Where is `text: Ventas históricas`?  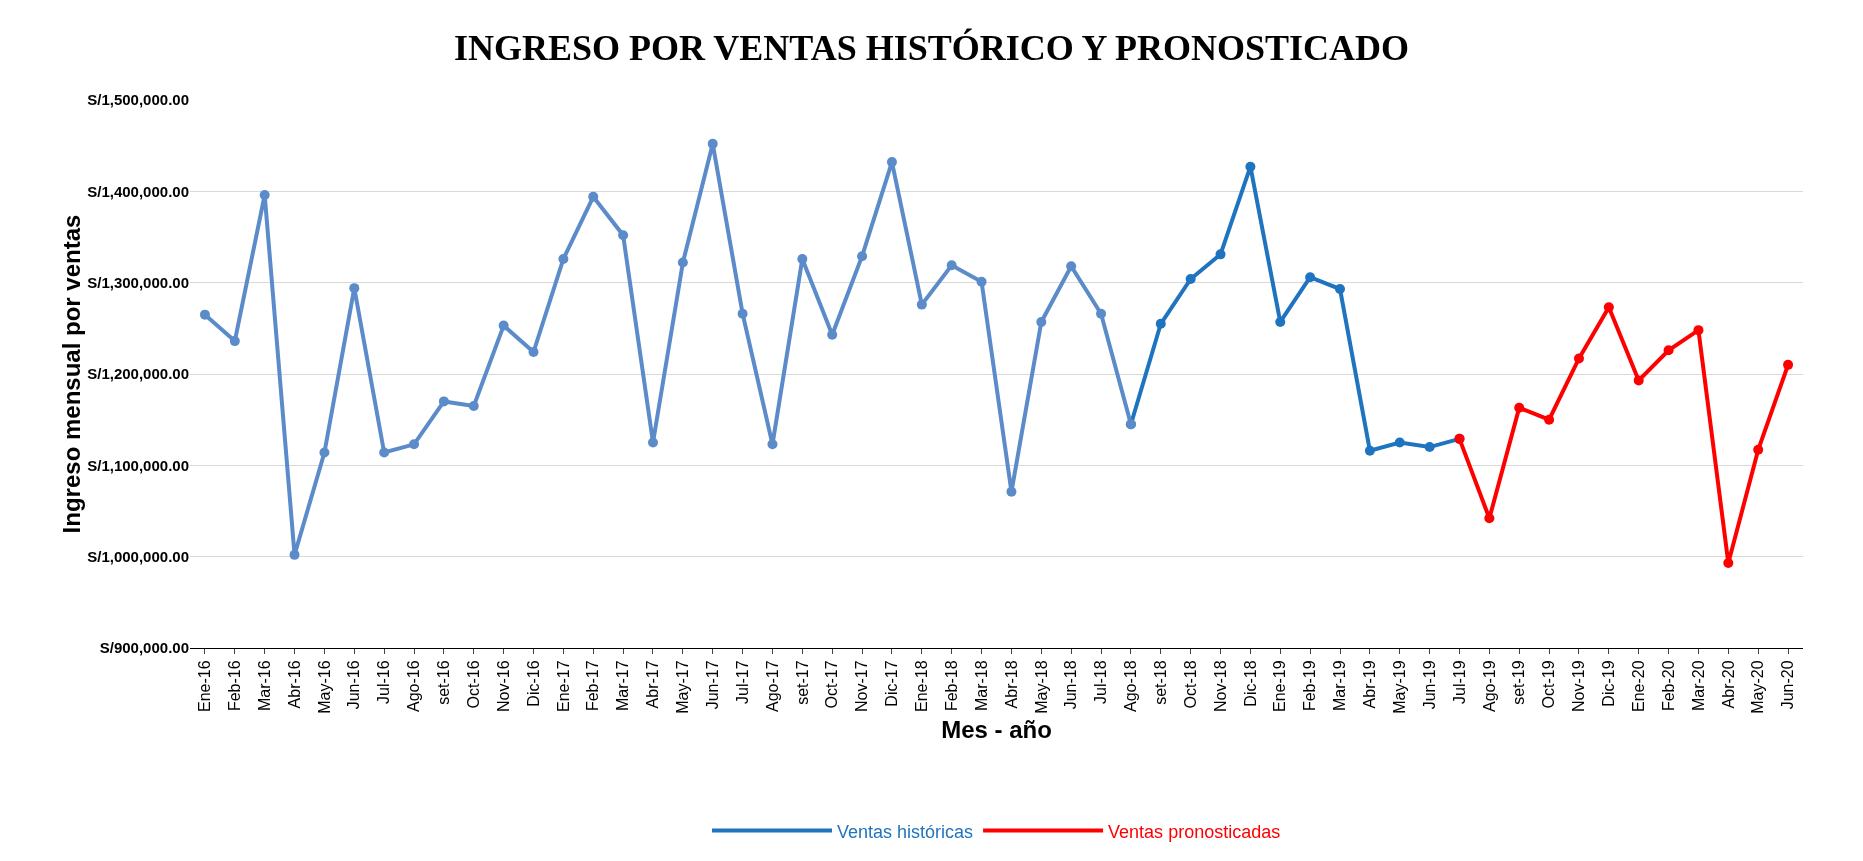 text: Ventas históricas is located at coordinates (905, 831).